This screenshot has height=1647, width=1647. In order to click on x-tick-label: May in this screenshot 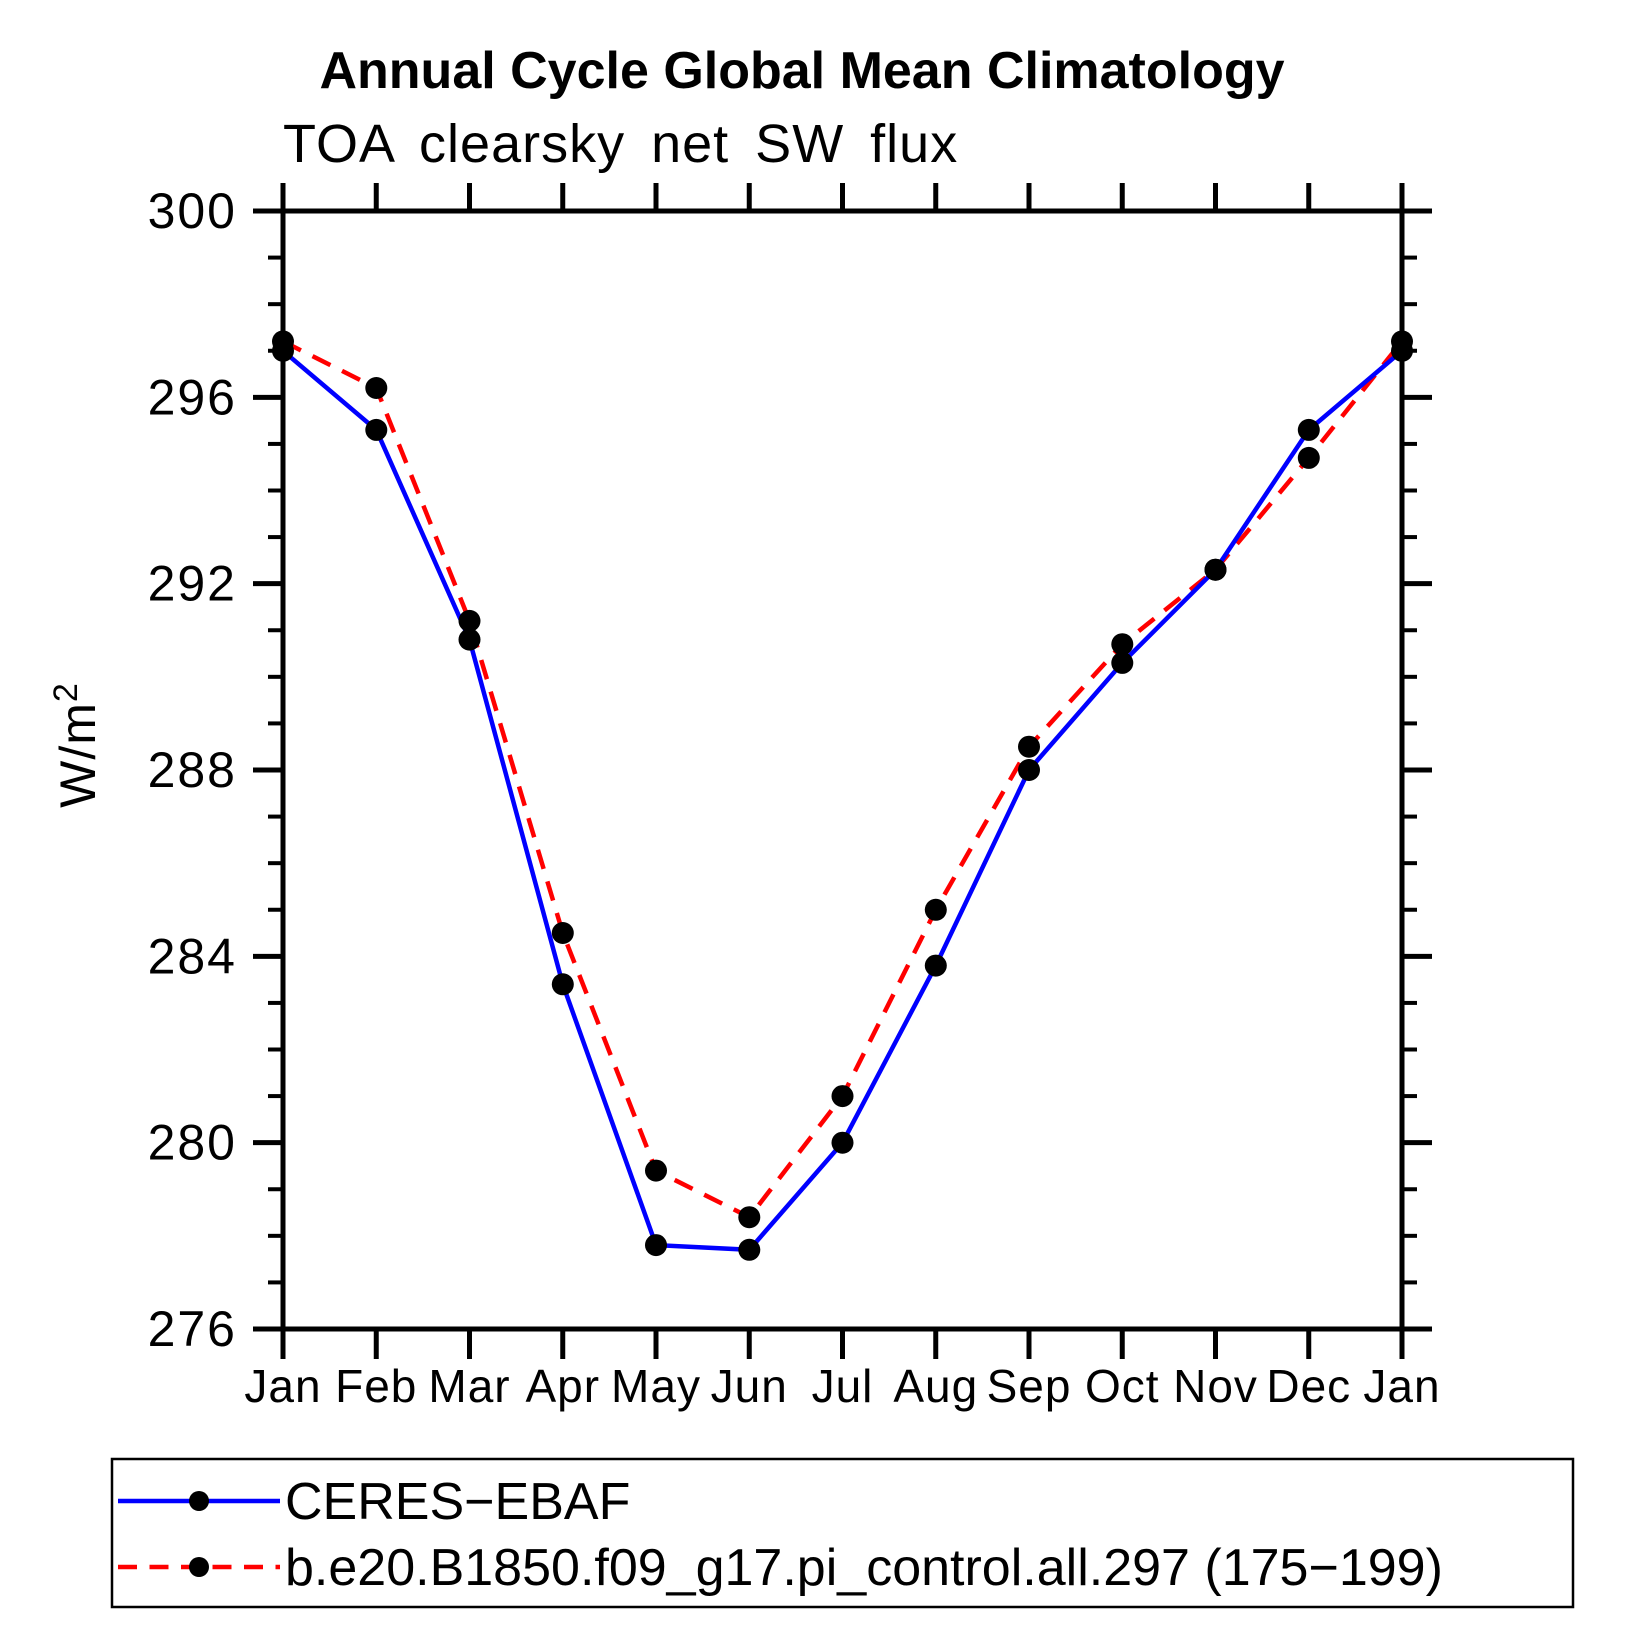, I will do `click(656, 1386)`.